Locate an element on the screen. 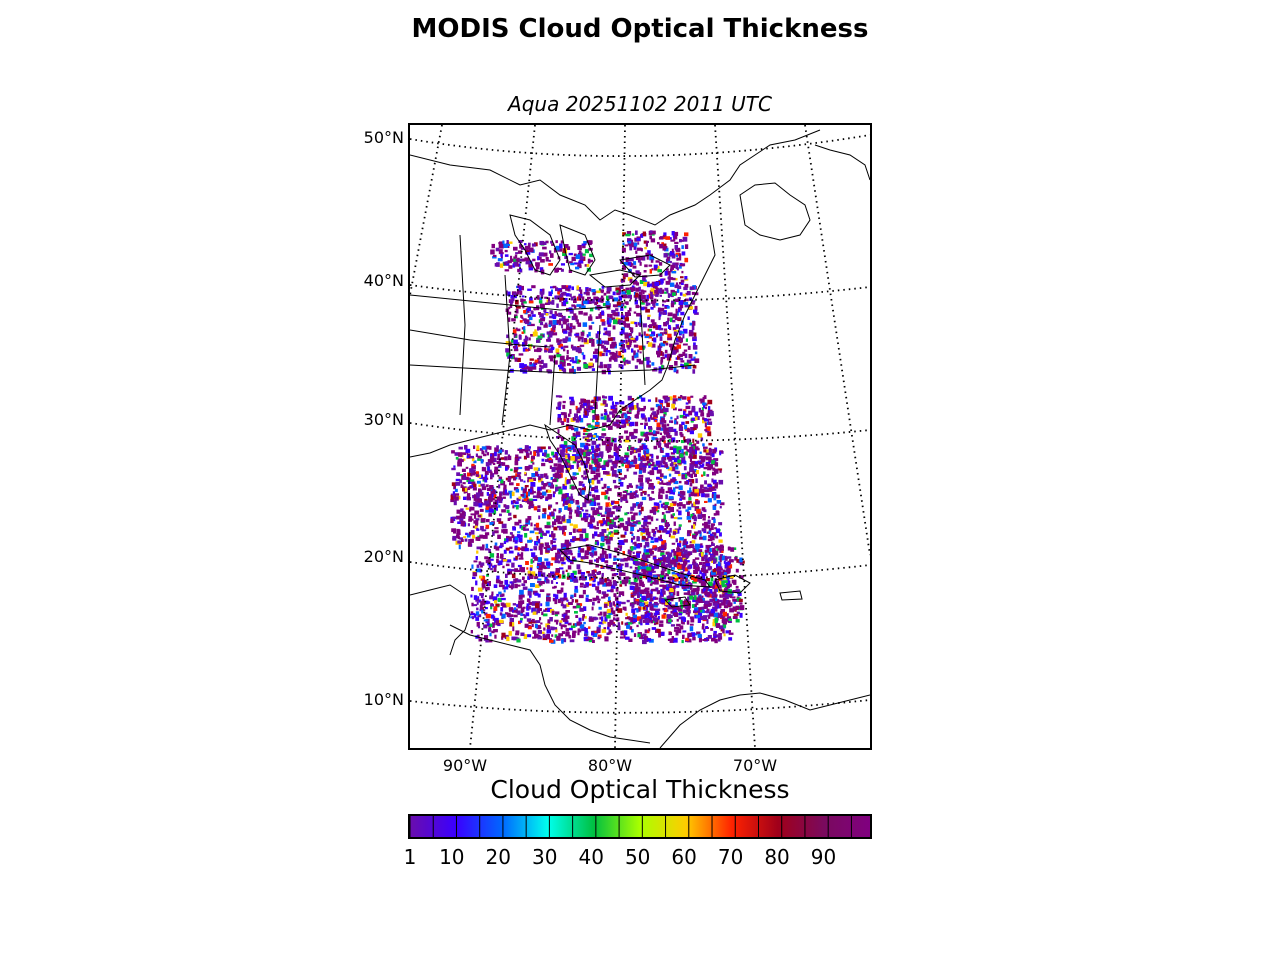 Image resolution: width=1280 pixels, height=960 pixels. colorbar-tick-label: 60 is located at coordinates (684, 857).